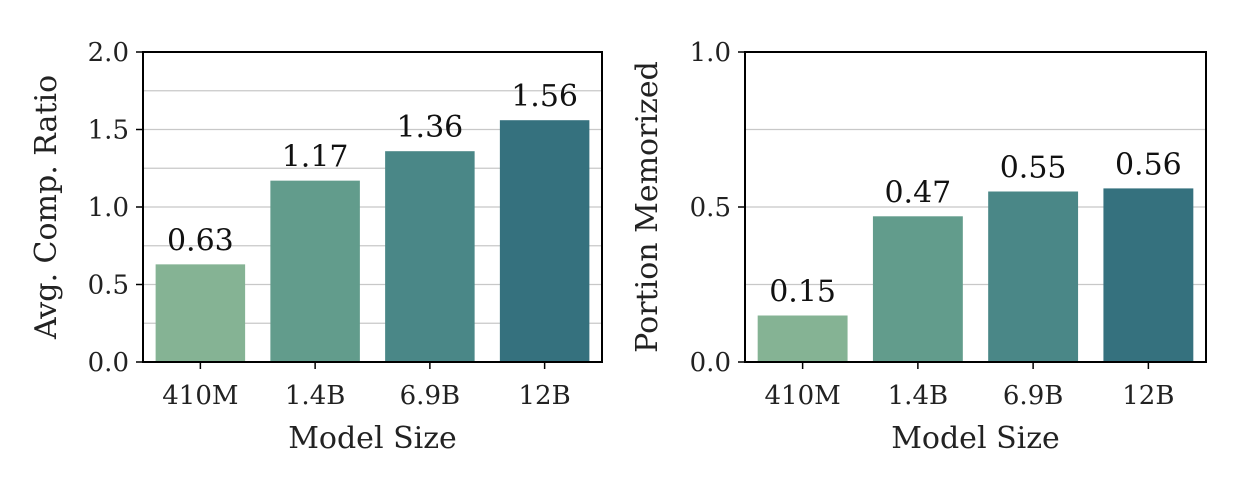 The height and width of the screenshot is (498, 1246). Describe the element at coordinates (647, 207) in the screenshot. I see `y-axis-title: Portion Memorized` at that location.